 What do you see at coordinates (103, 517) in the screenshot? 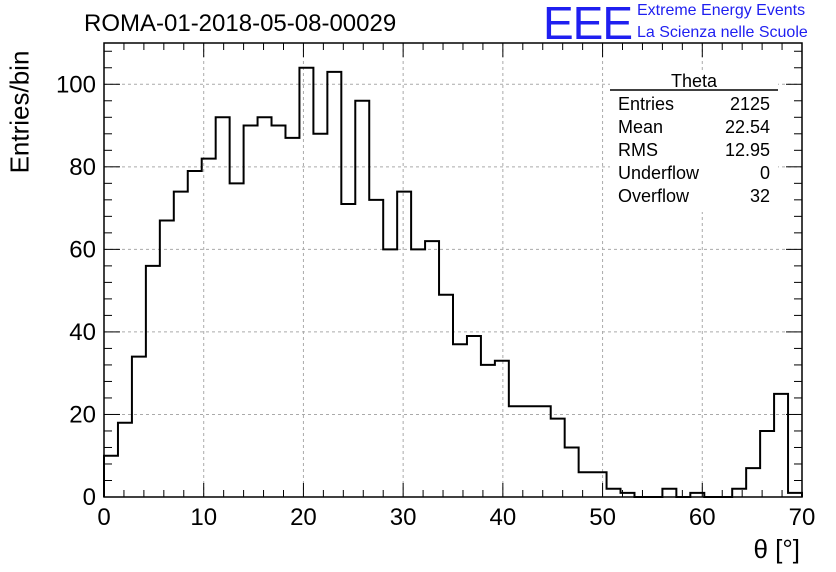
I see `x-tick-label: 0` at bounding box center [103, 517].